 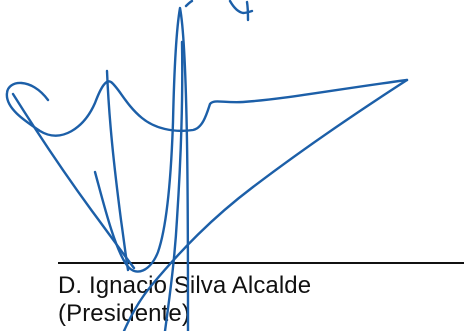 What do you see at coordinates (73, 181) in the screenshot?
I see `signature-main-diagonal` at bounding box center [73, 181].